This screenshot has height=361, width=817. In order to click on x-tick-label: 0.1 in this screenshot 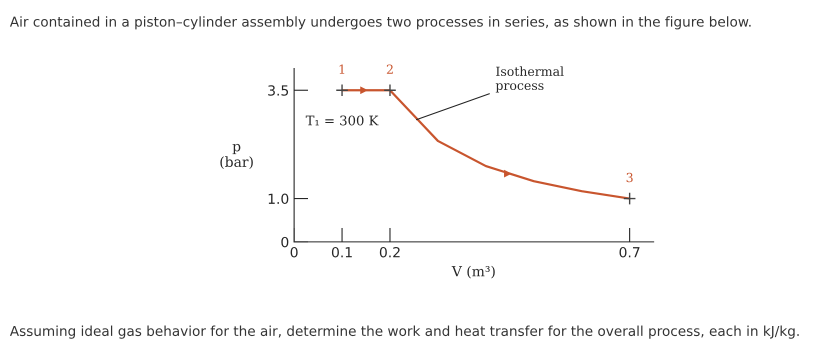, I will do `click(342, 252)`.